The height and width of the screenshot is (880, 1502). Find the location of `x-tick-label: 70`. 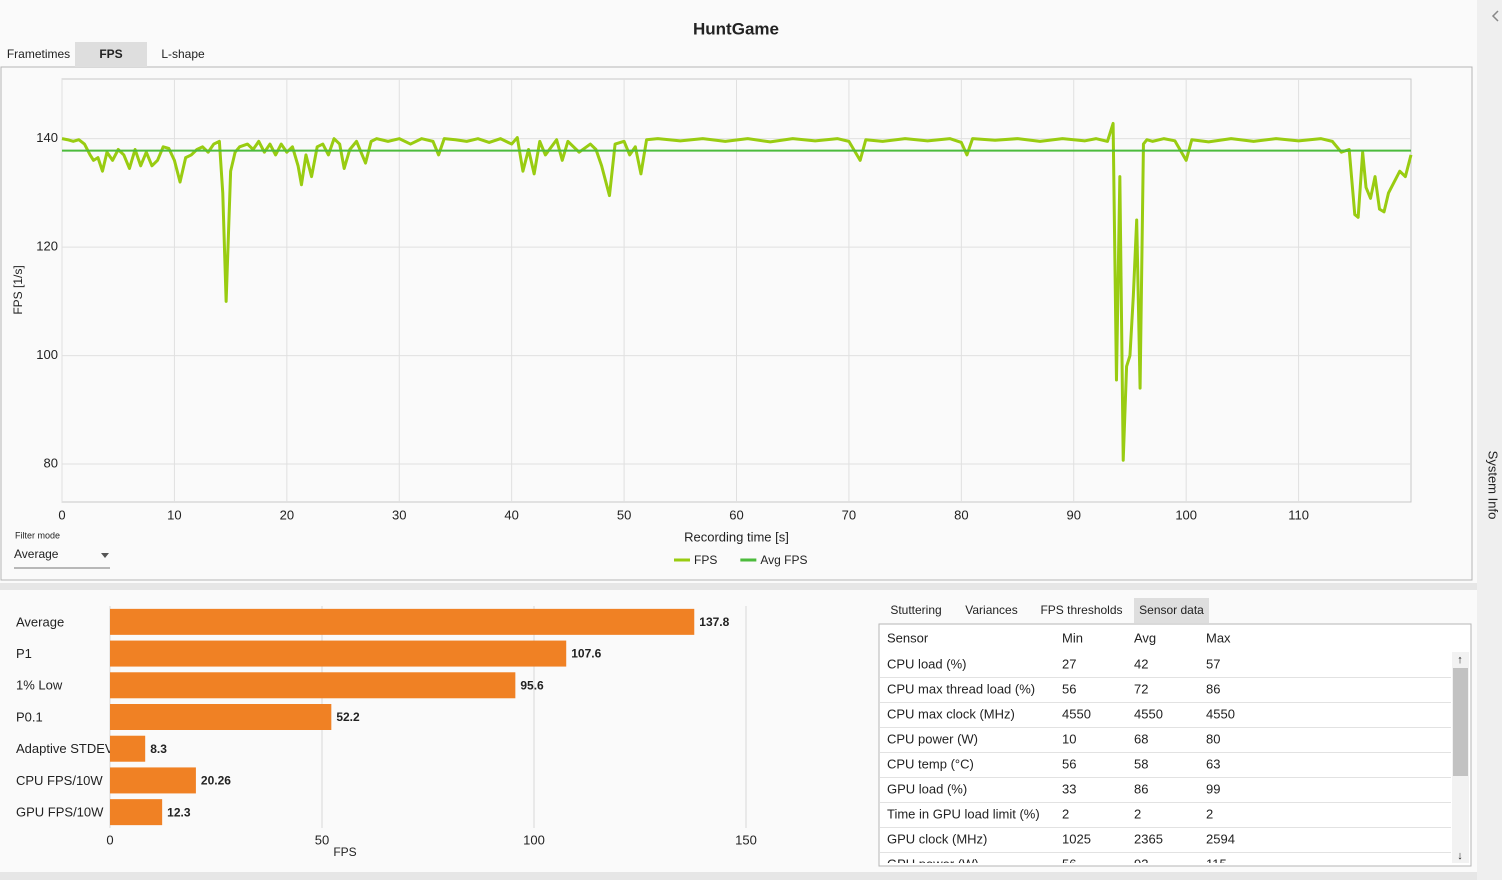

x-tick-label: 70 is located at coordinates (849, 514).